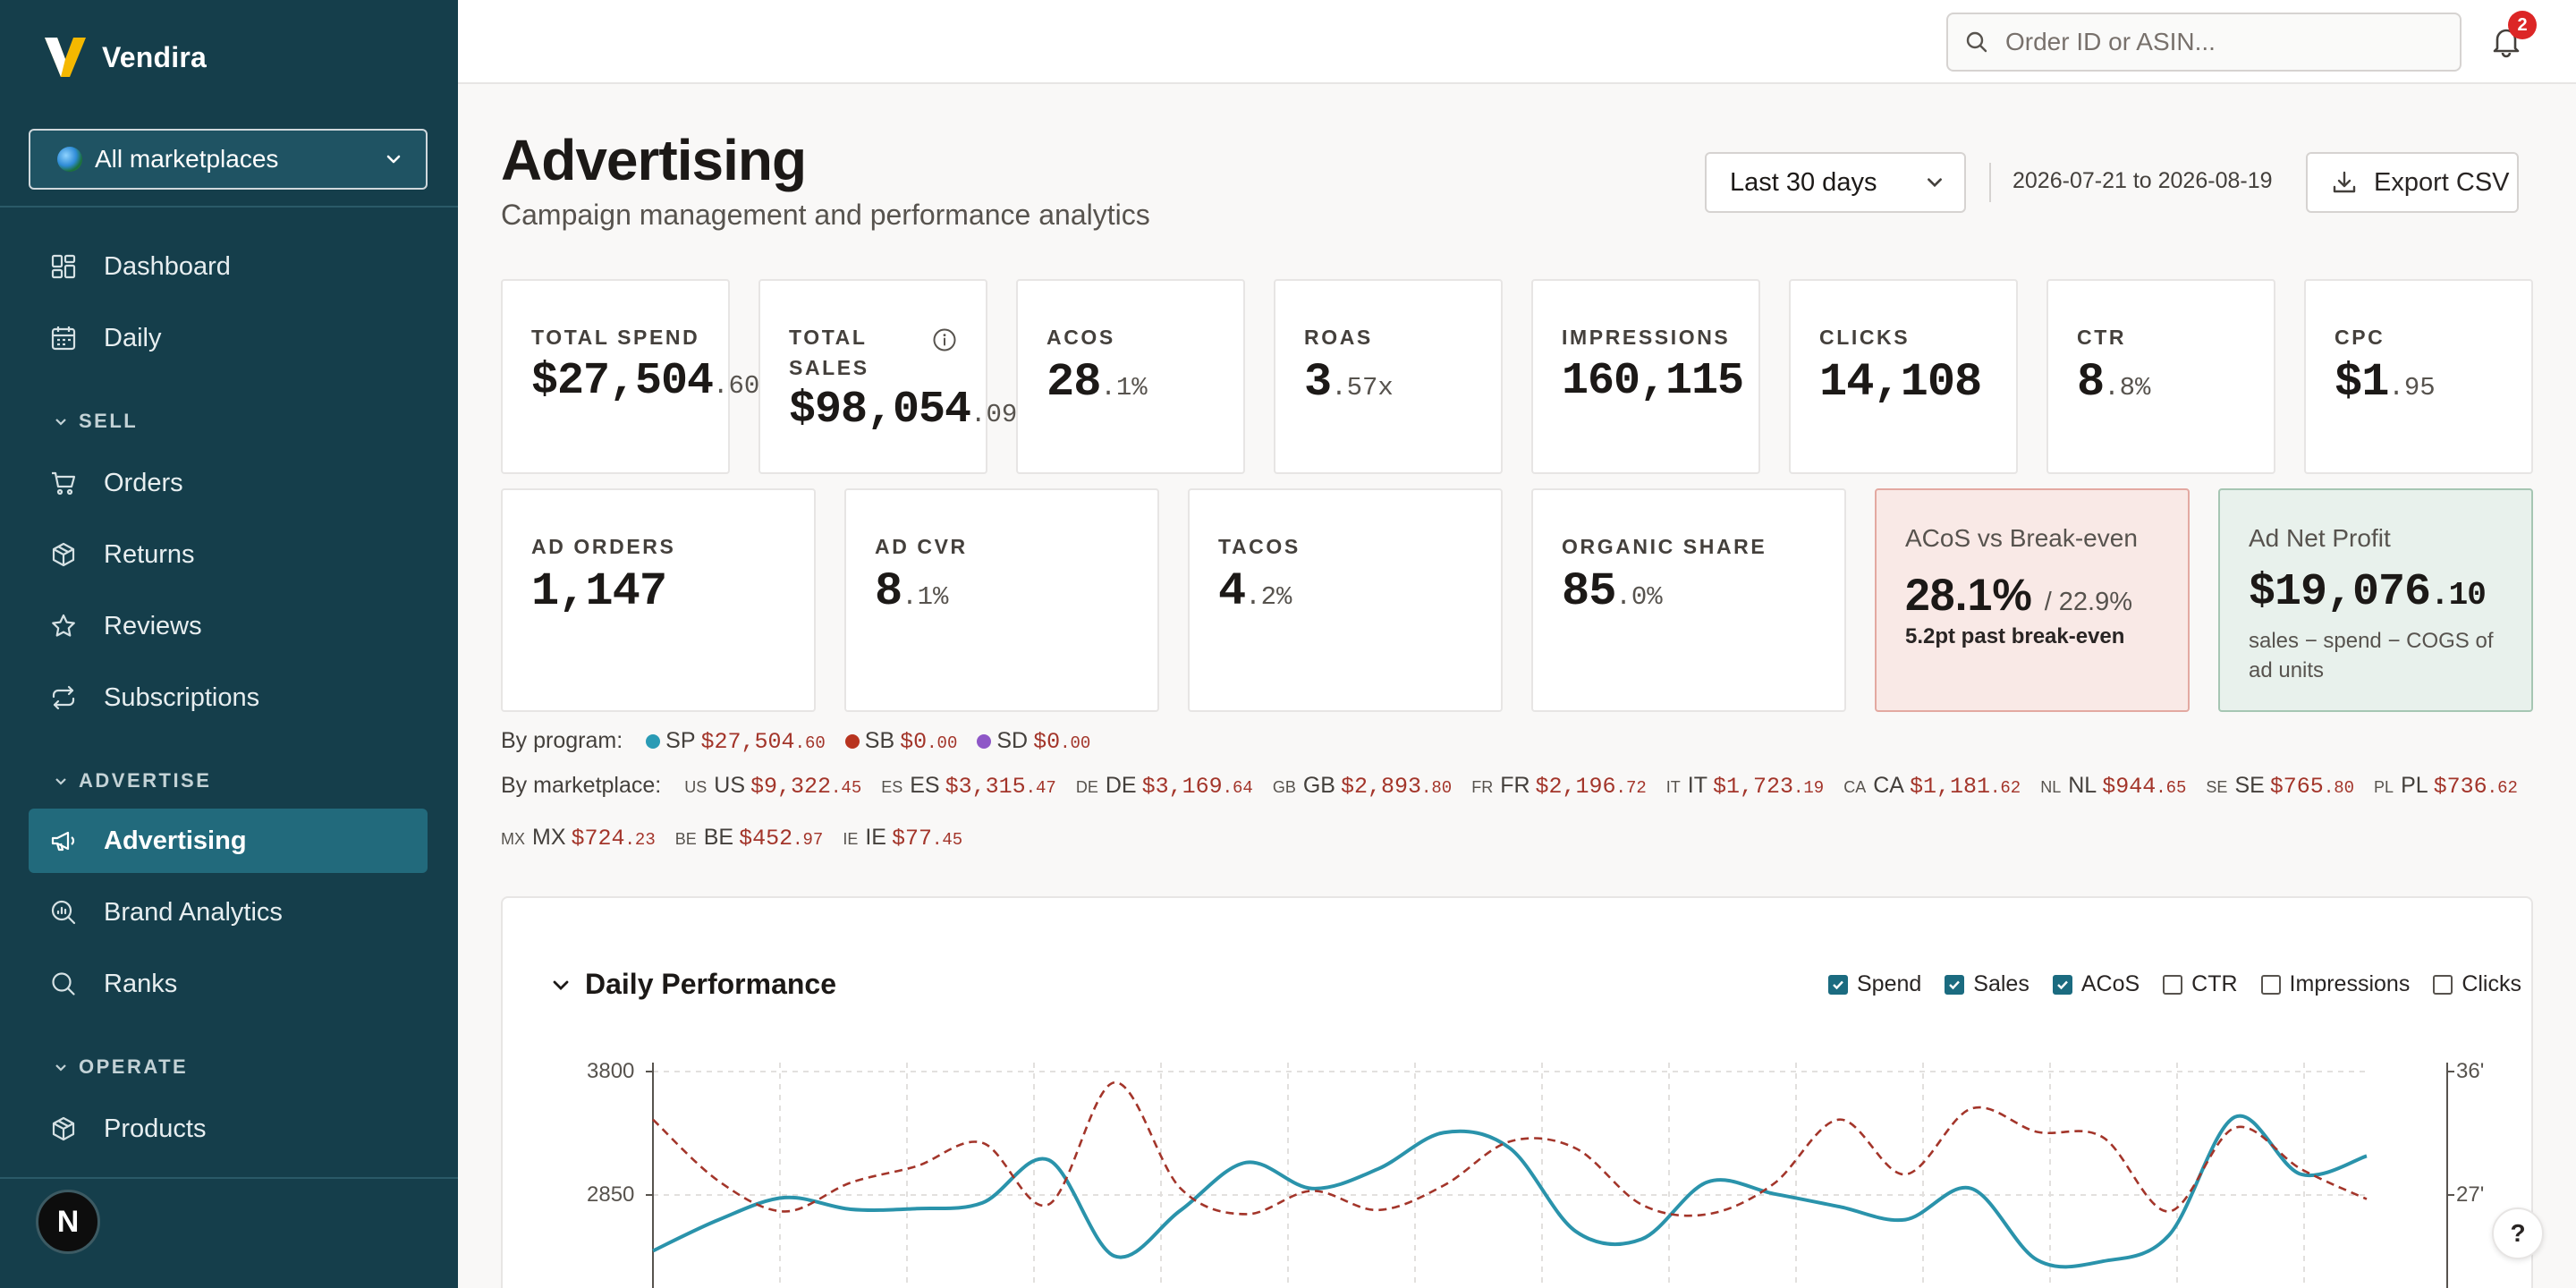 This screenshot has height=1288, width=2576. I want to click on kpi-value: 28.1%, so click(1097, 382).